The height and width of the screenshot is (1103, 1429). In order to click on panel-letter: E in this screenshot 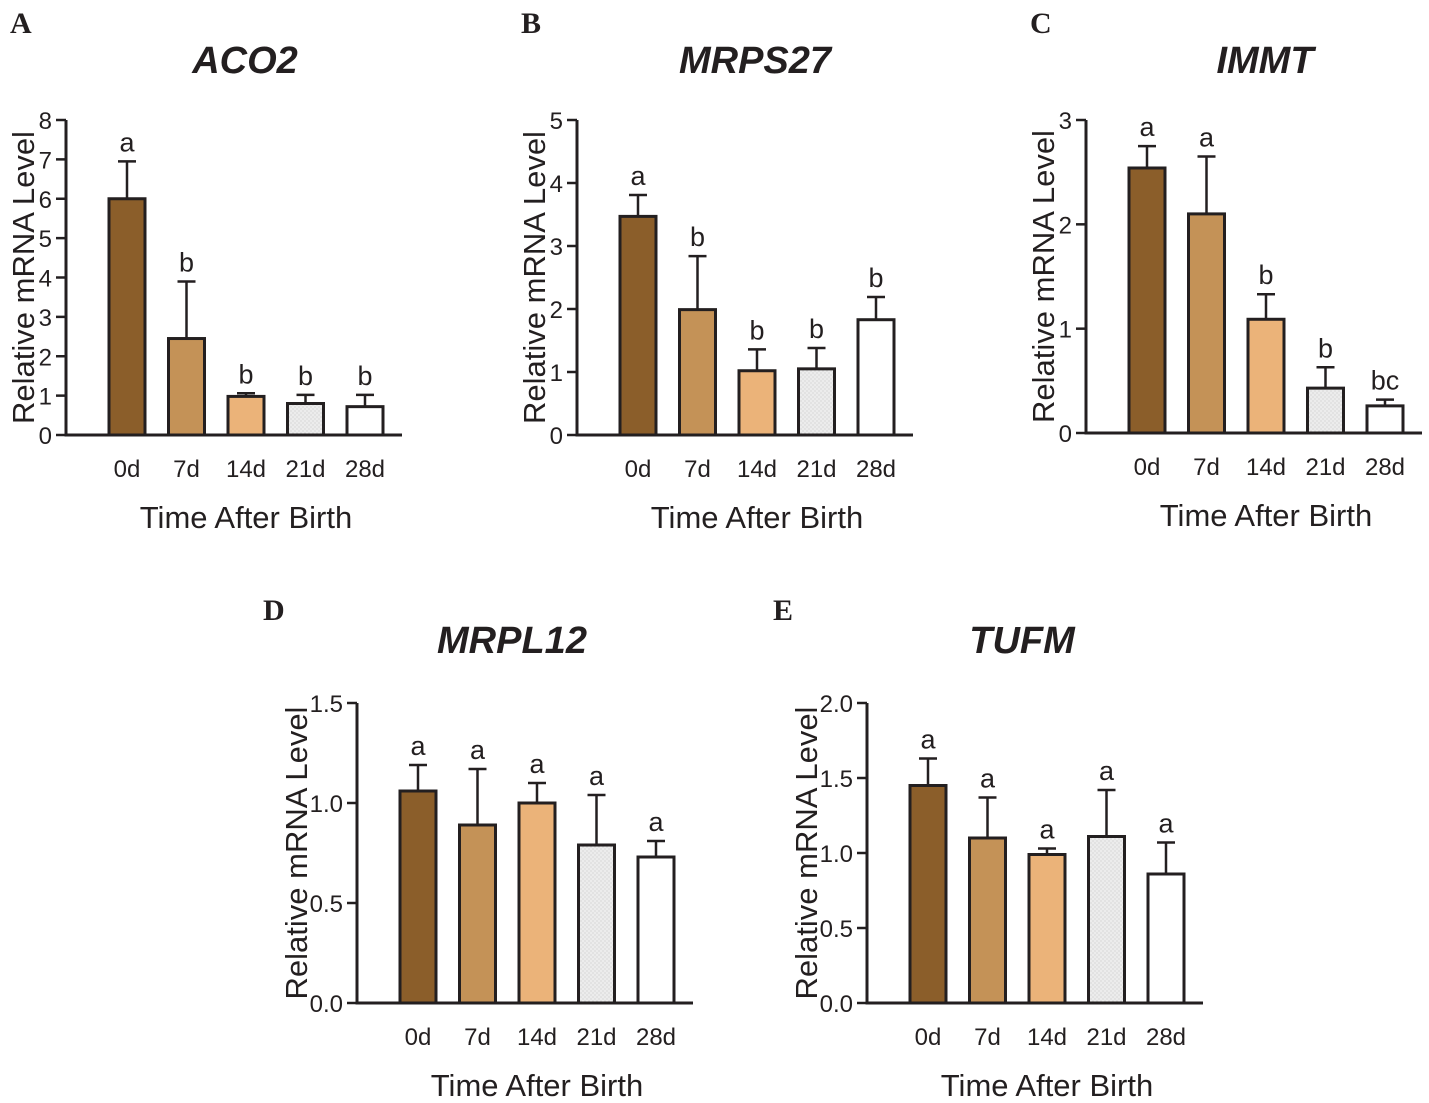, I will do `click(783, 610)`.